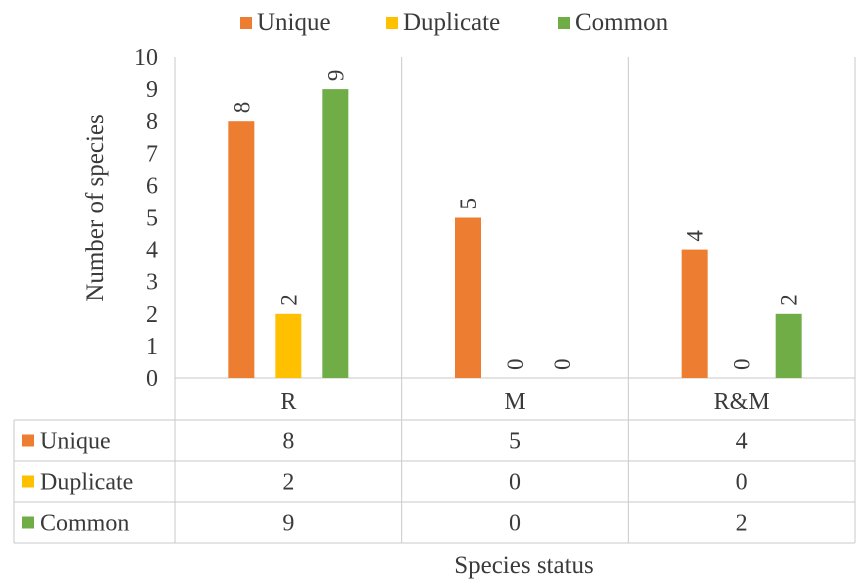  I want to click on legend-label-common: Common, so click(622, 22).